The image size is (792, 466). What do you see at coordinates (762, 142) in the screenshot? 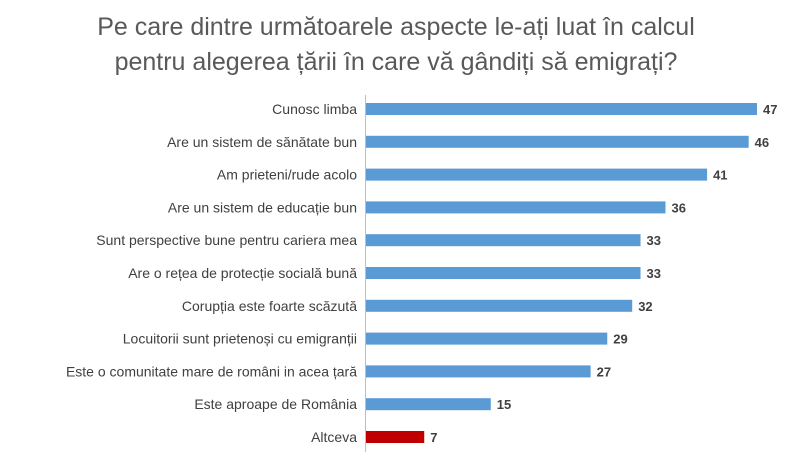
I see `value-label: 46` at bounding box center [762, 142].